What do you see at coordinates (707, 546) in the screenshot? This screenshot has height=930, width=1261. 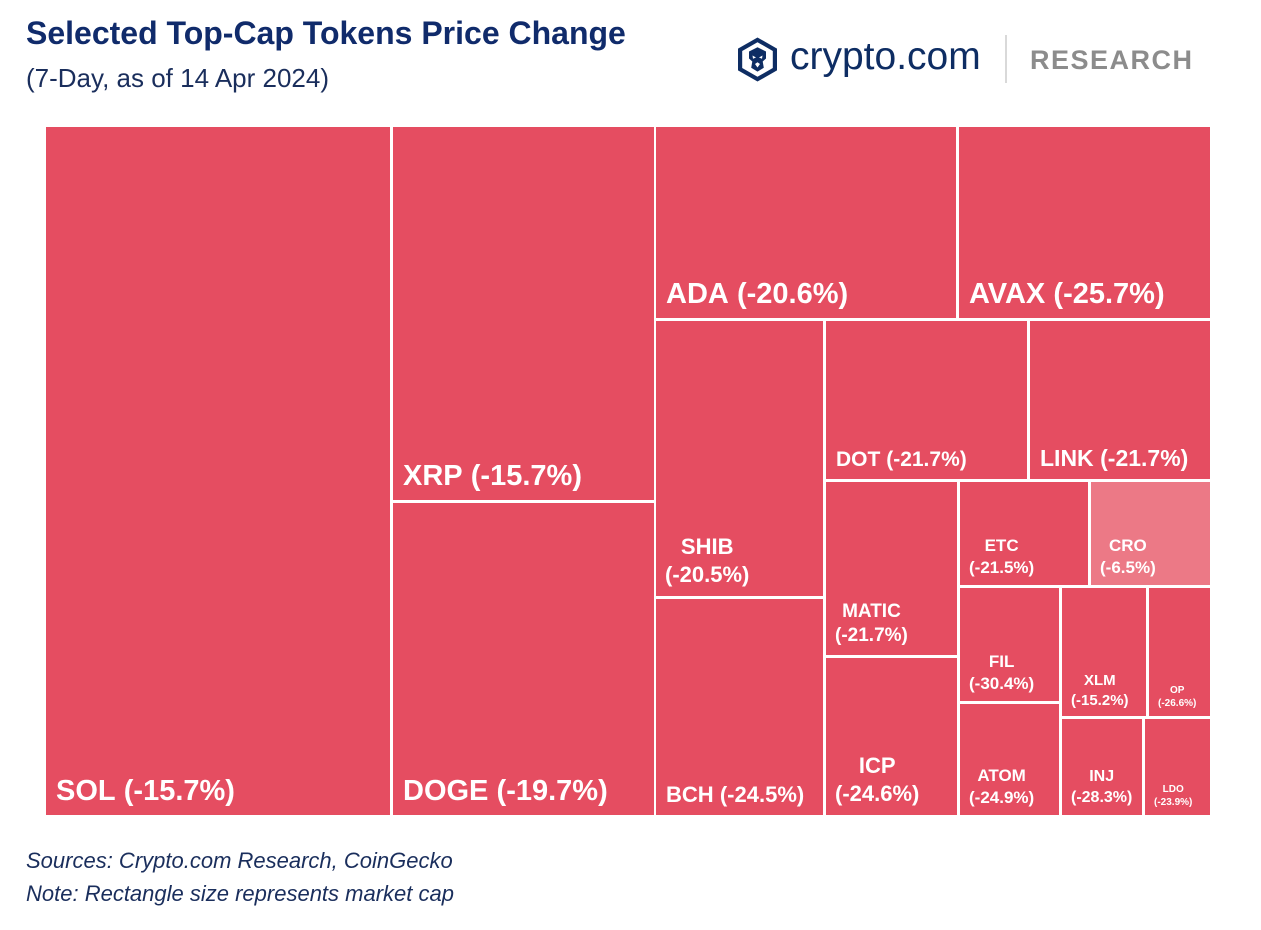 I see `tile-symbol: SHIB` at bounding box center [707, 546].